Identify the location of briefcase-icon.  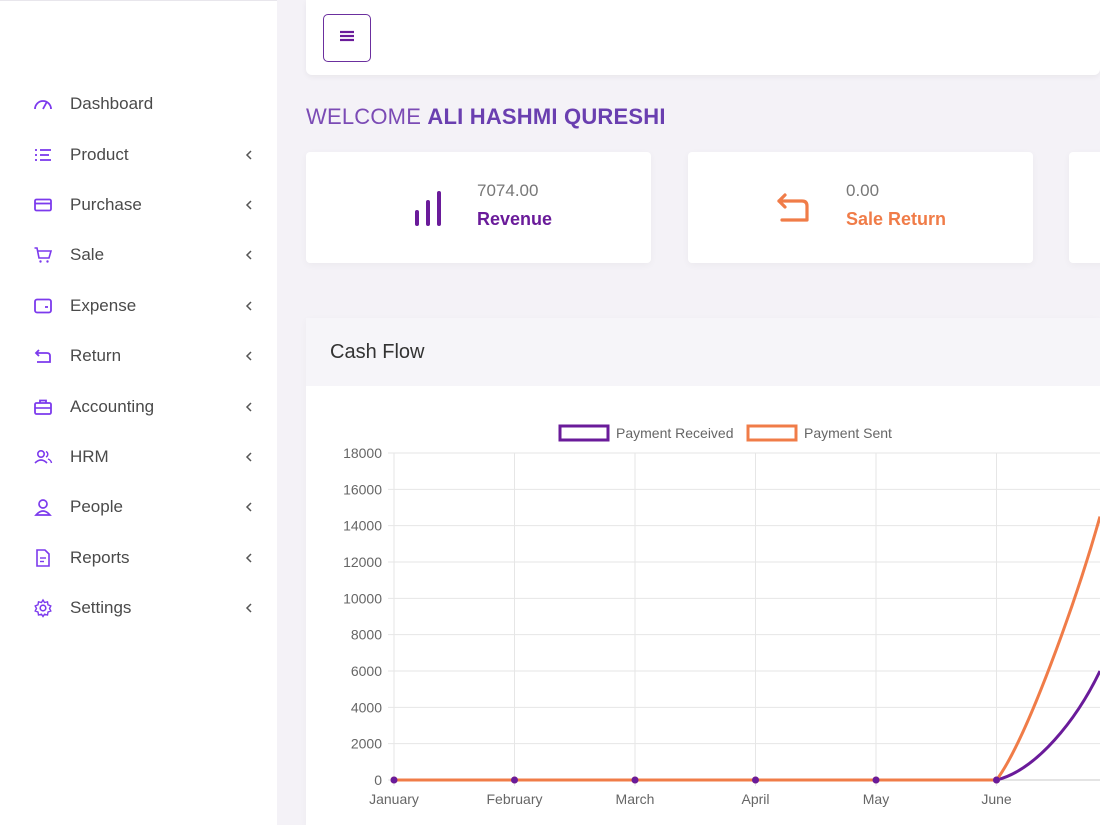
(43, 407).